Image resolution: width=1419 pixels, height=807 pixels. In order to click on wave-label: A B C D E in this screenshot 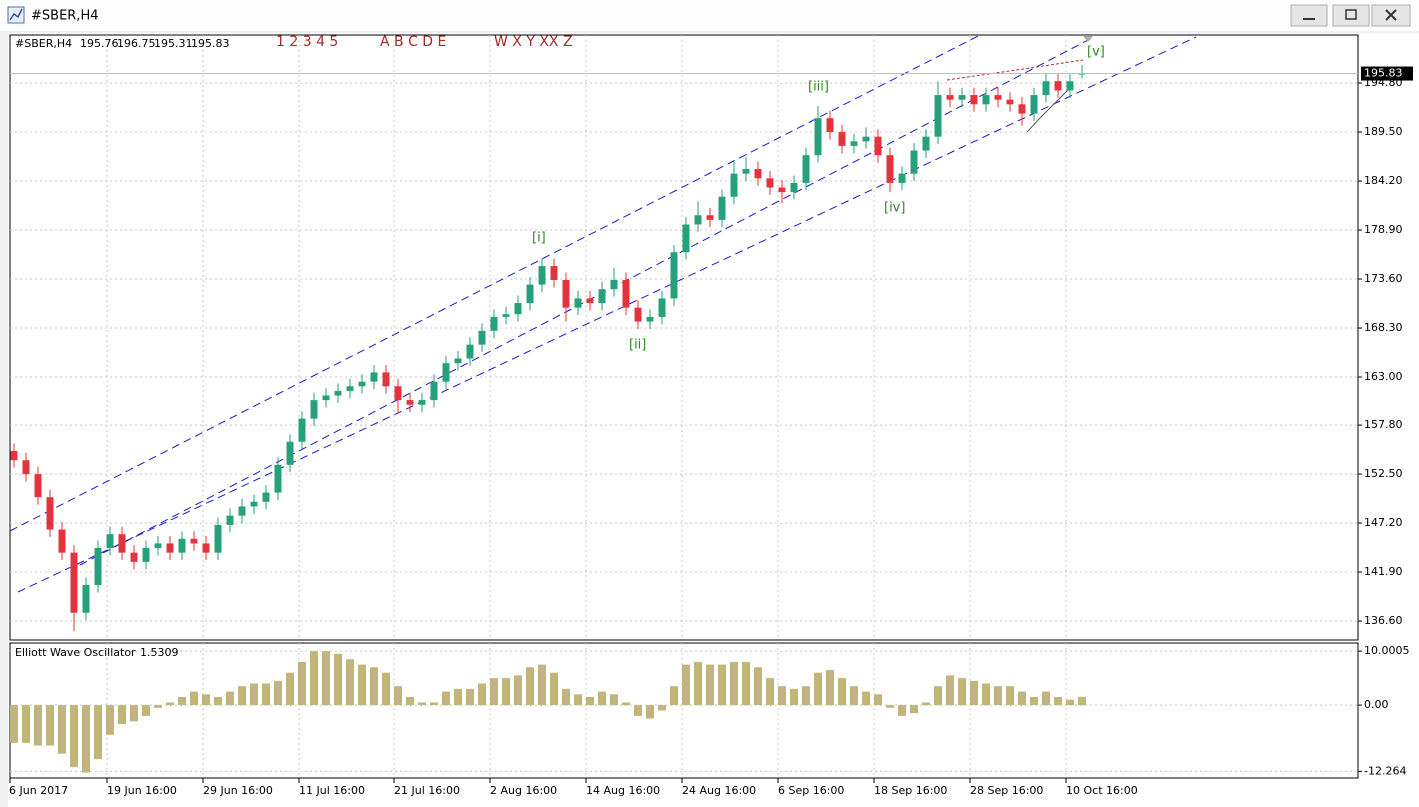, I will do `click(413, 42)`.